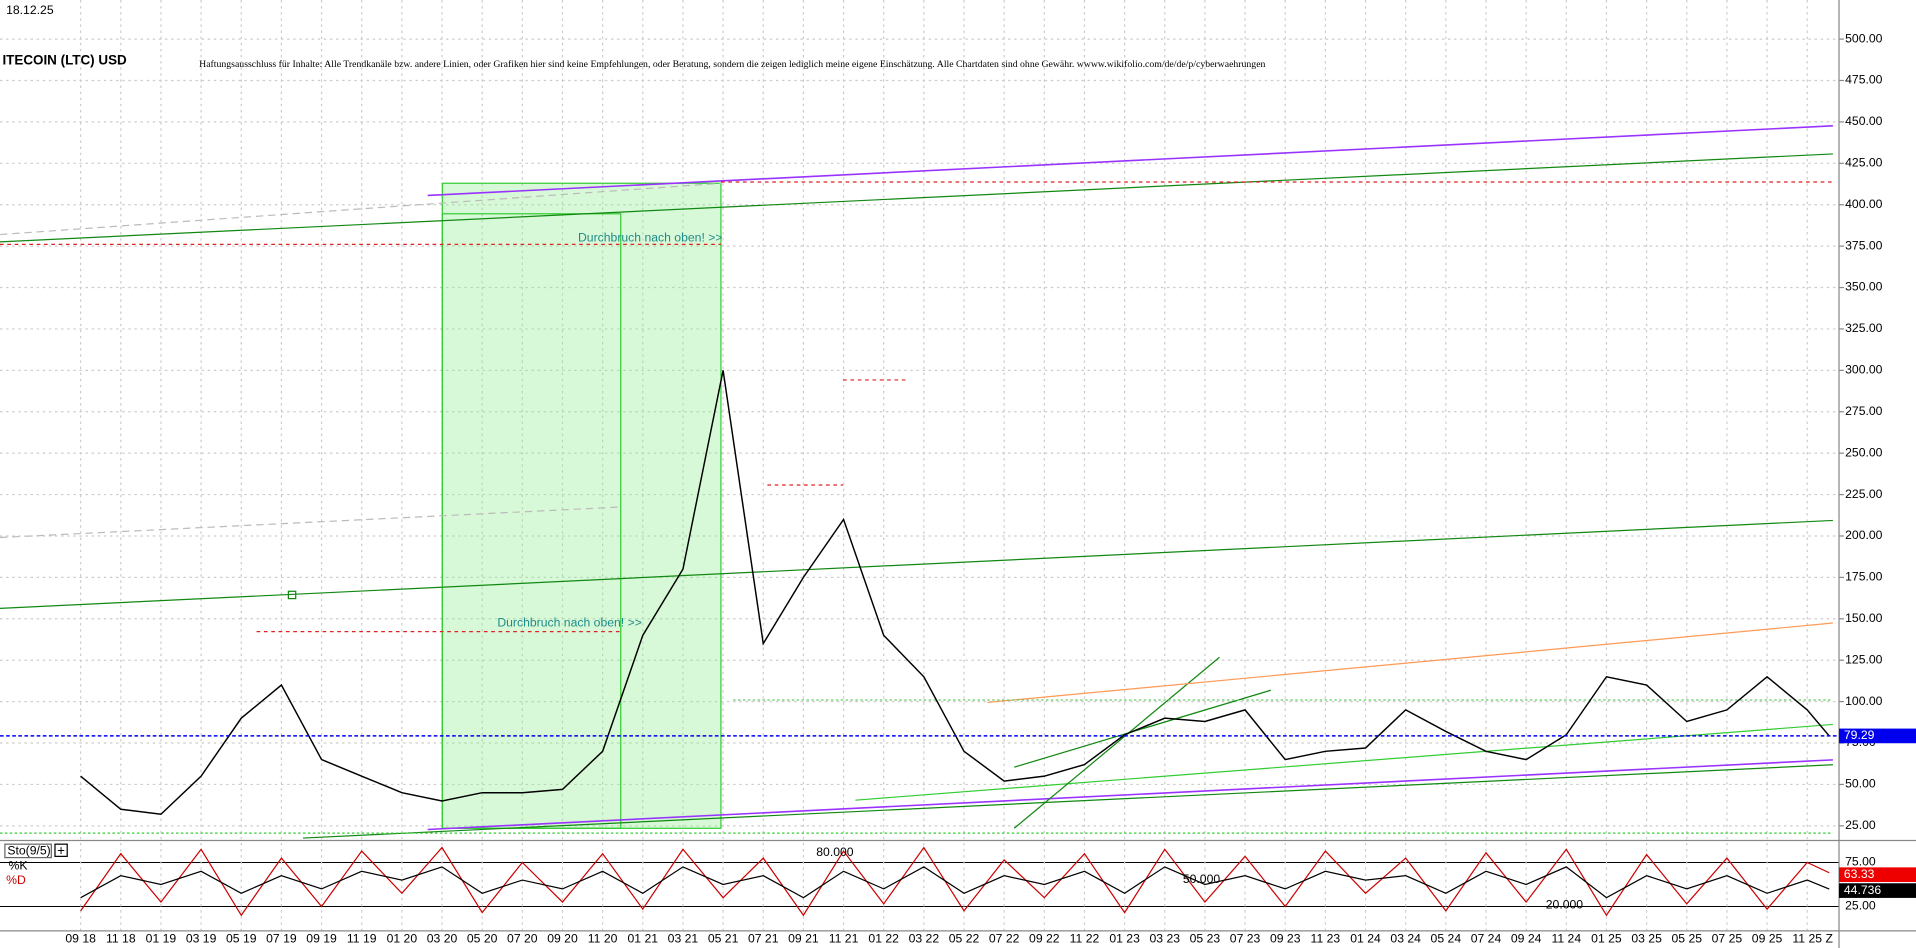 The image size is (1916, 948). I want to click on y-tick-label: 300.00, so click(1864, 370).